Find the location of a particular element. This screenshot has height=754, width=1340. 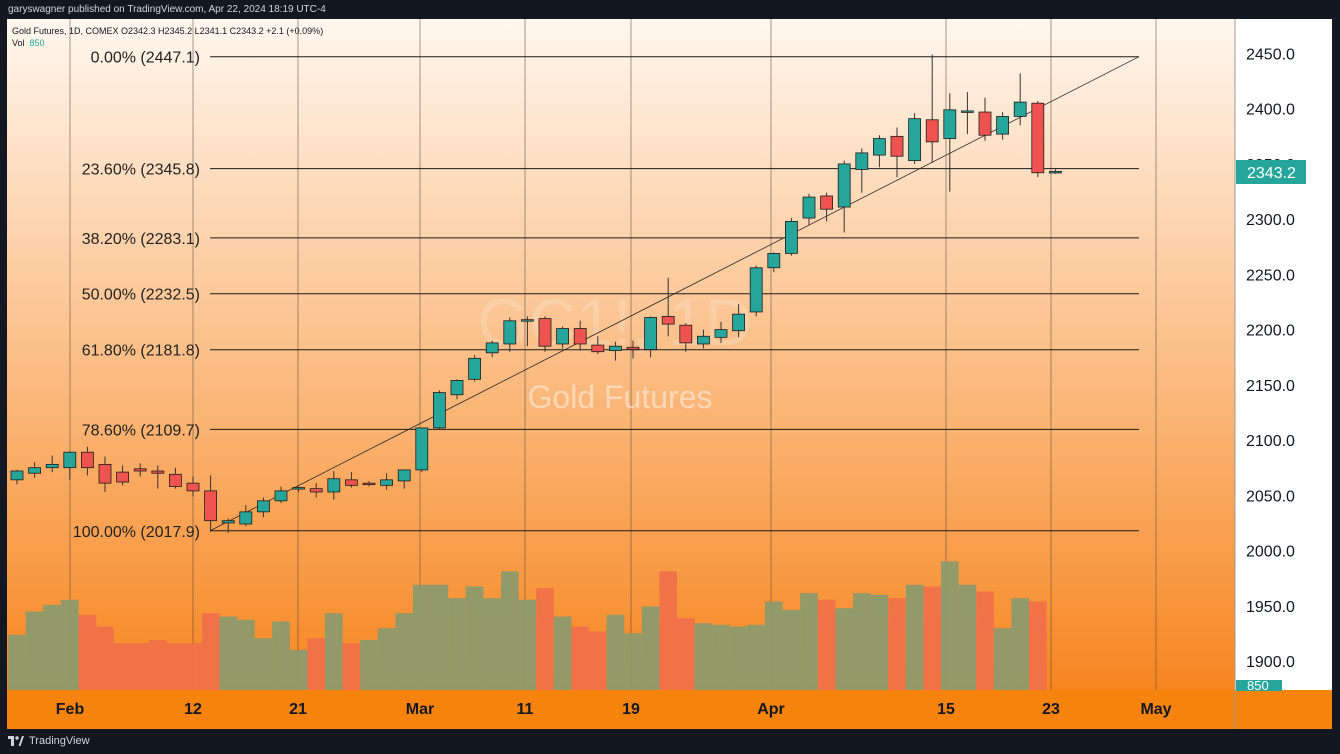

time-axis-background is located at coordinates (669, 709).